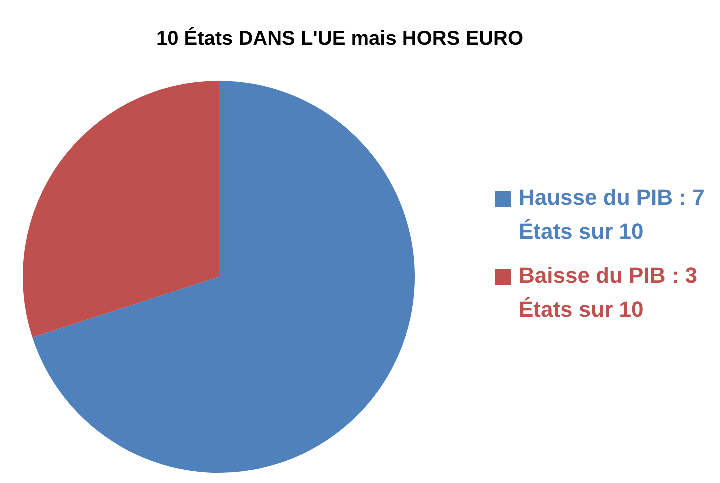 Image resolution: width=720 pixels, height=483 pixels. Describe the element at coordinates (612, 215) in the screenshot. I see `legend-label: Hausse du PIB : 7 États sur 10` at that location.